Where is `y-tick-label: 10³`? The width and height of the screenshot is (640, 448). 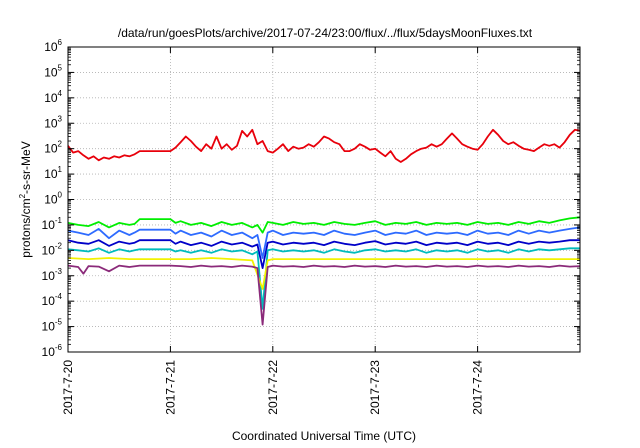 y-tick-label: 10³ is located at coordinates (53, 122).